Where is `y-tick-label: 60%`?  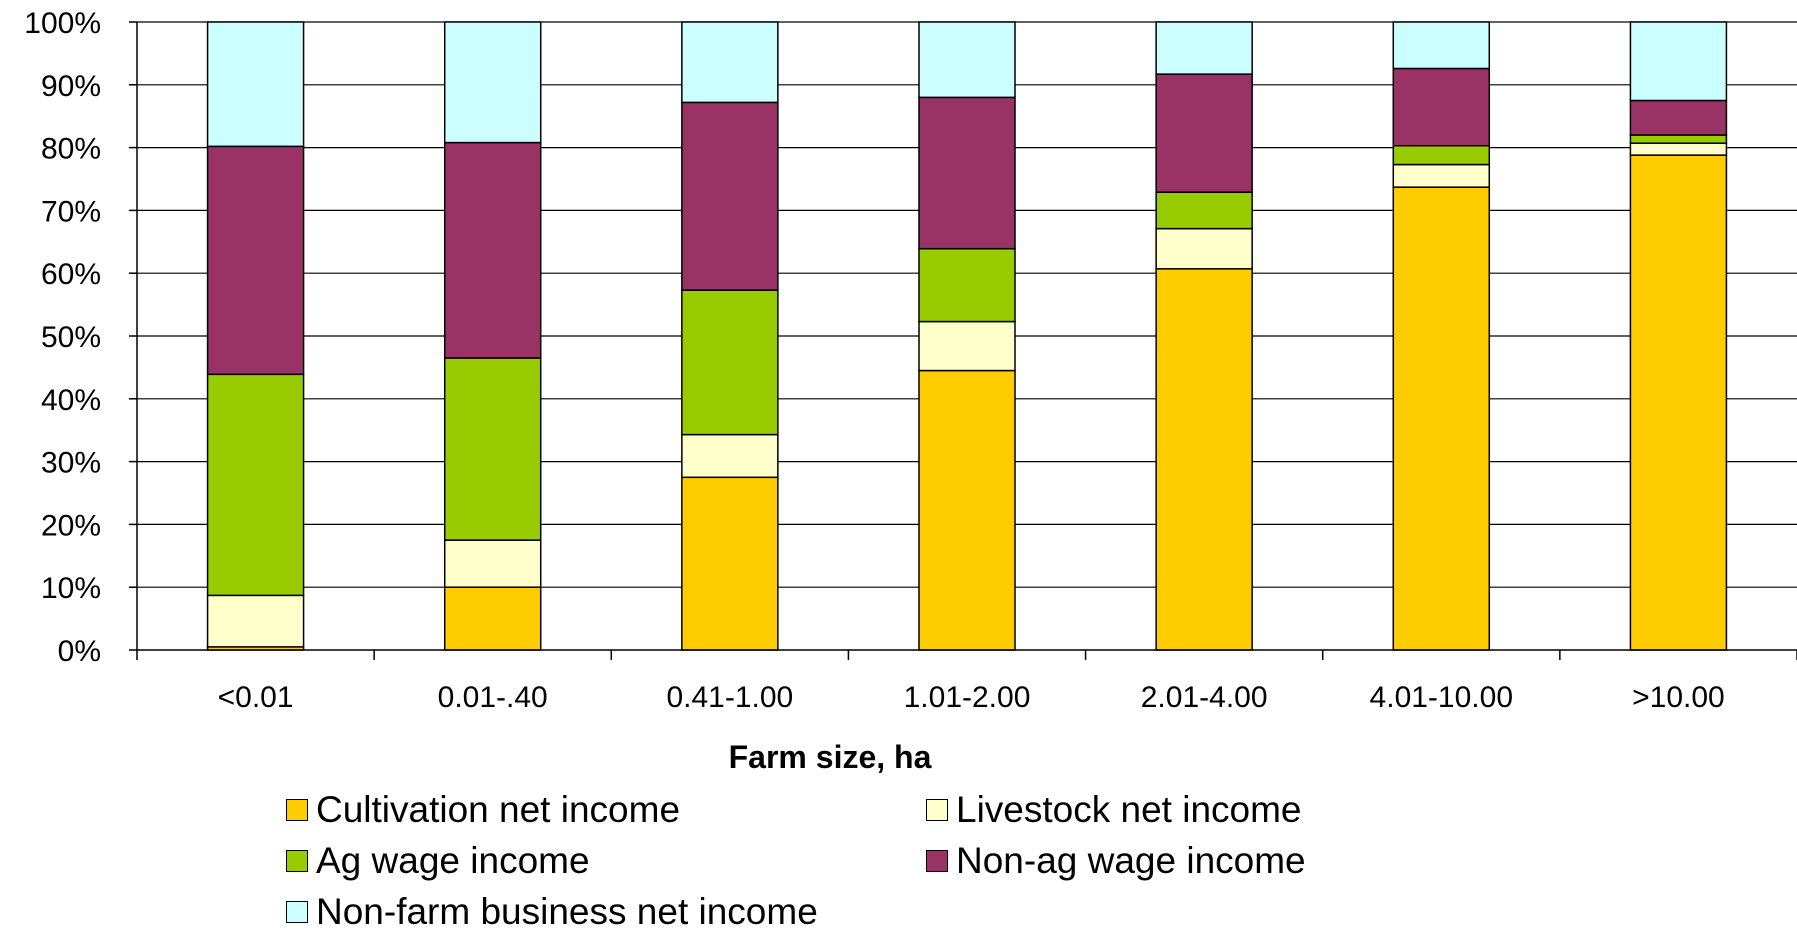 y-tick-label: 60% is located at coordinates (71, 274).